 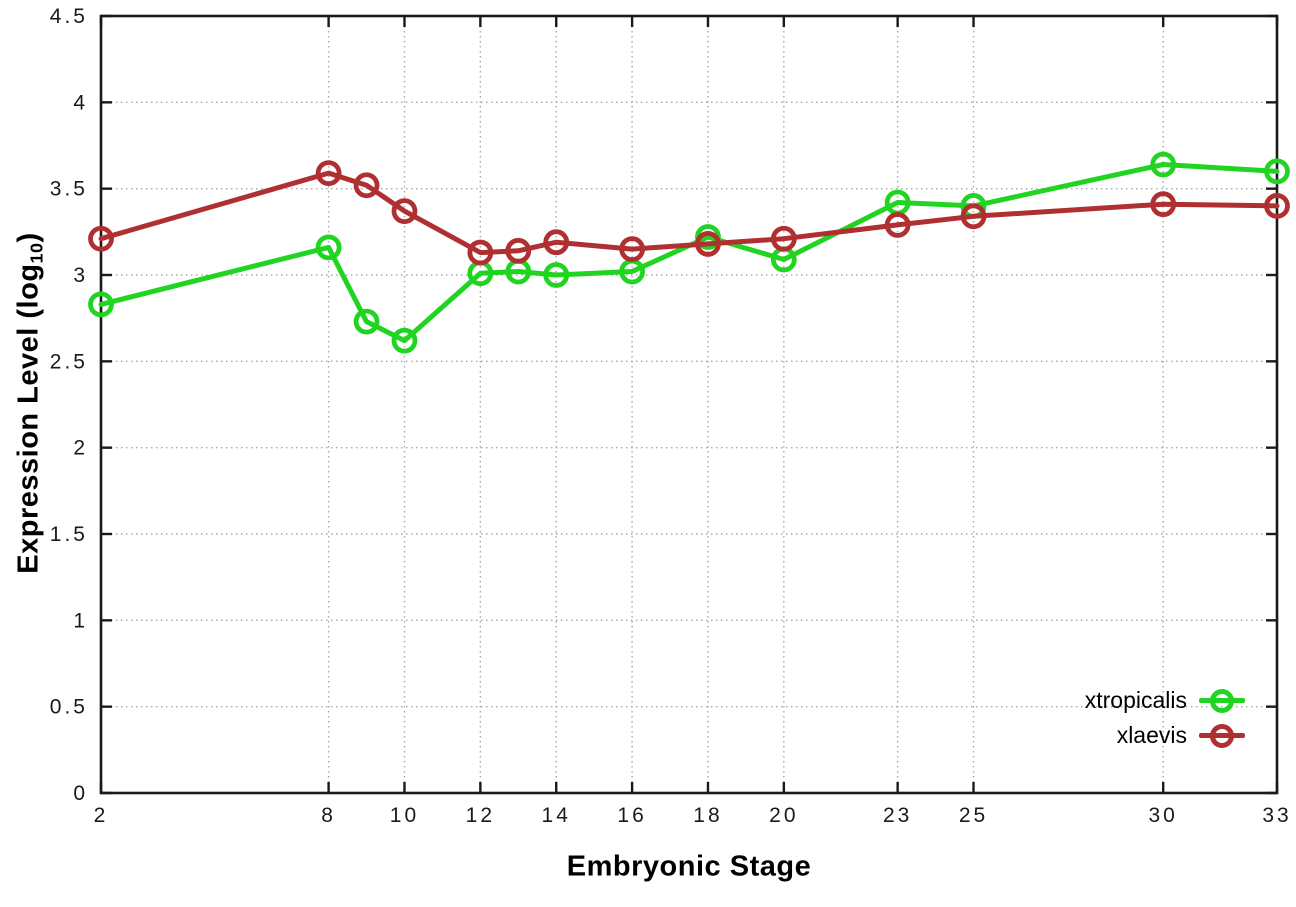 I want to click on series-line-xlaevis, so click(x=689, y=213).